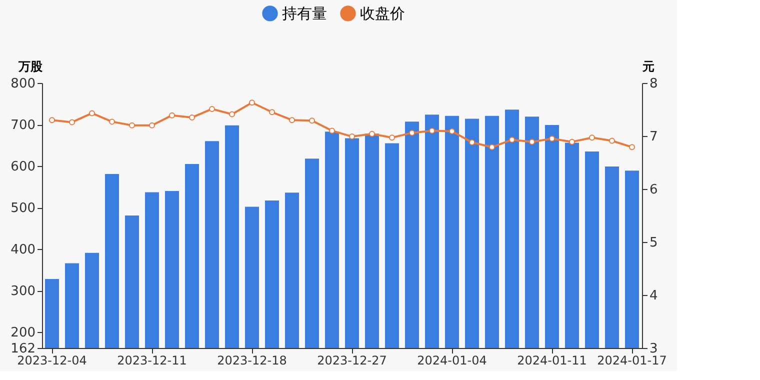 This screenshot has width=760, height=380. What do you see at coordinates (632, 361) in the screenshot?
I see `x-tick-label: 2024-01-17` at bounding box center [632, 361].